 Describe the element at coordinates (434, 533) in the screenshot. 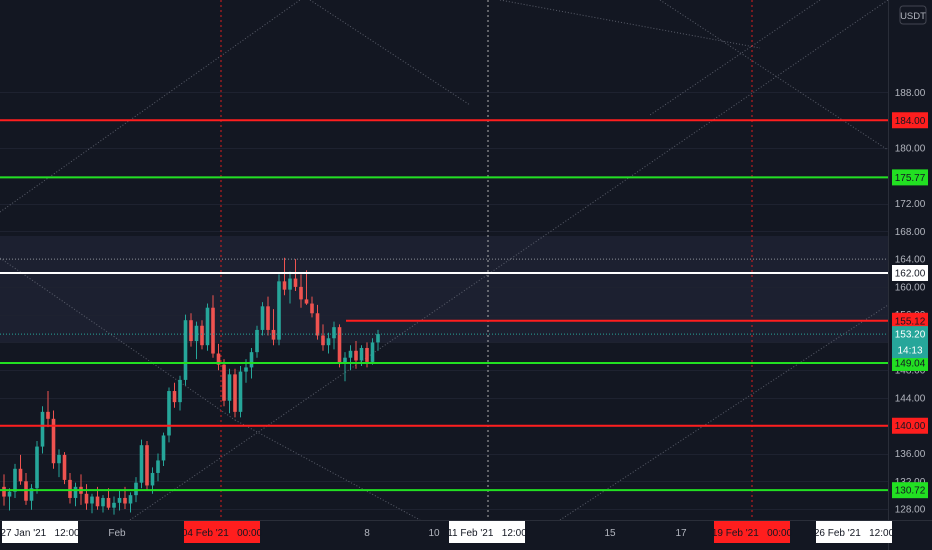

I see `time-label-text-4: 10` at that location.